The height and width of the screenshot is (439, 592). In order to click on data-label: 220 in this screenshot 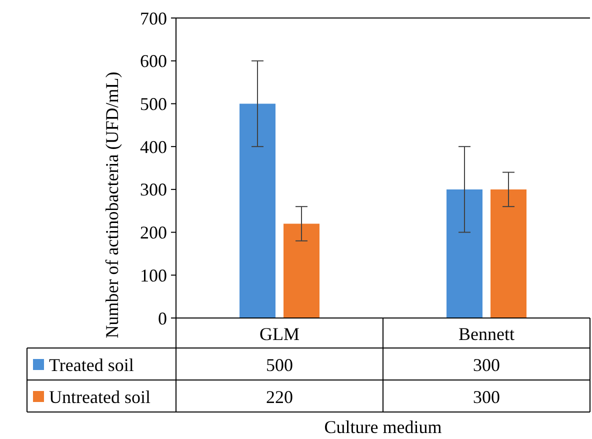, I will do `click(279, 397)`.